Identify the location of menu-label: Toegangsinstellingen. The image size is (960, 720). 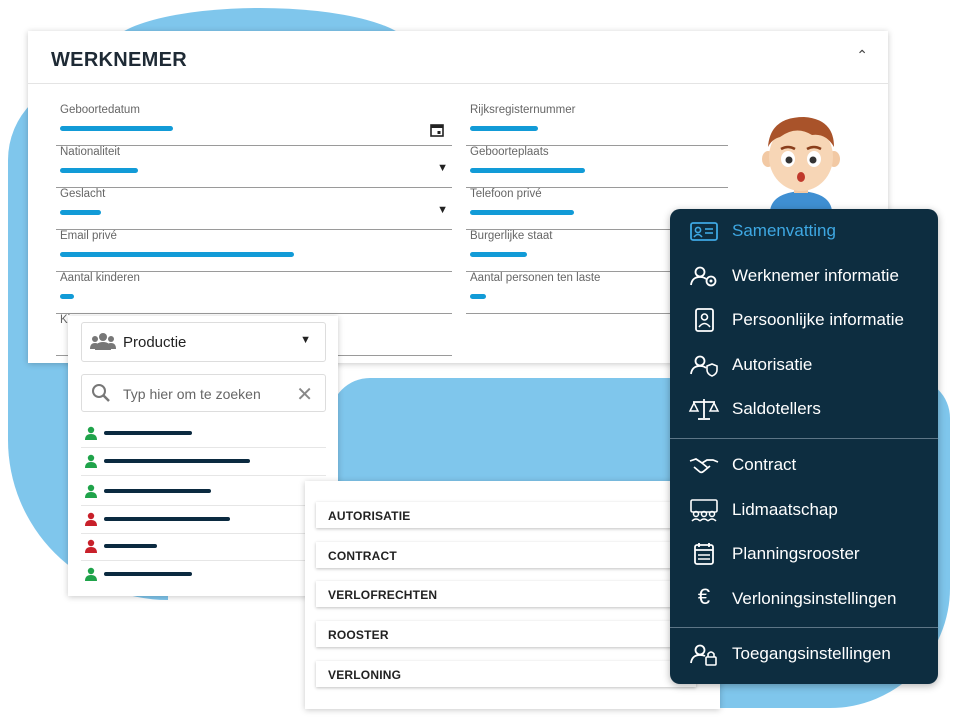
(811, 653).